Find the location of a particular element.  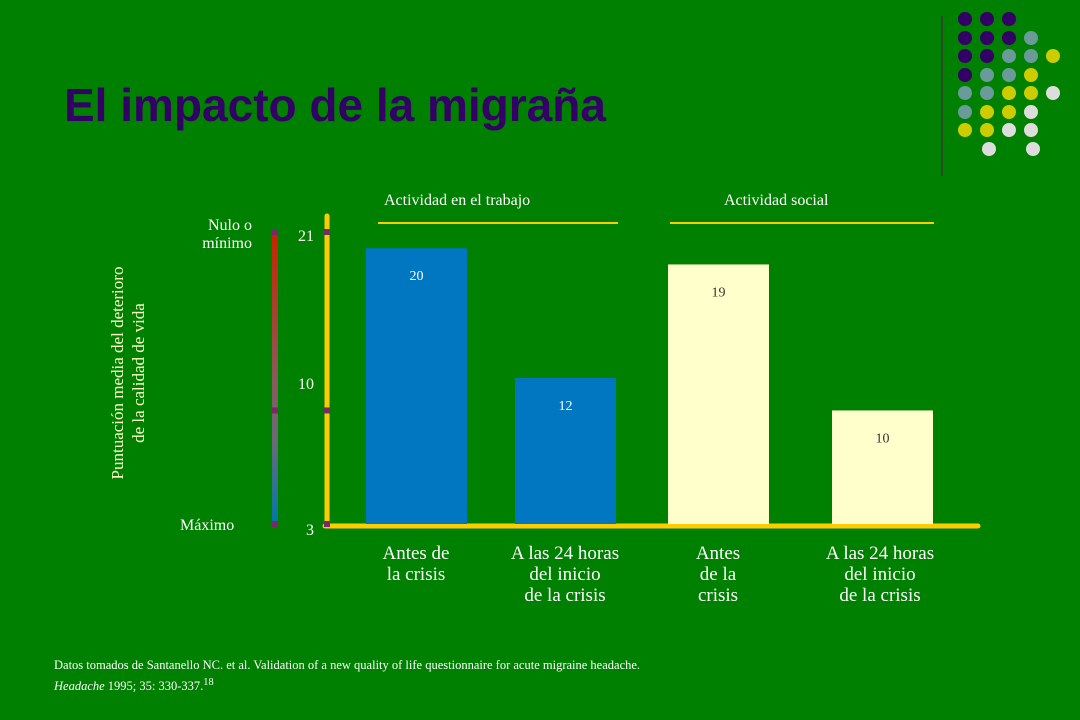

x-category-line: la crisis is located at coordinates (416, 574).